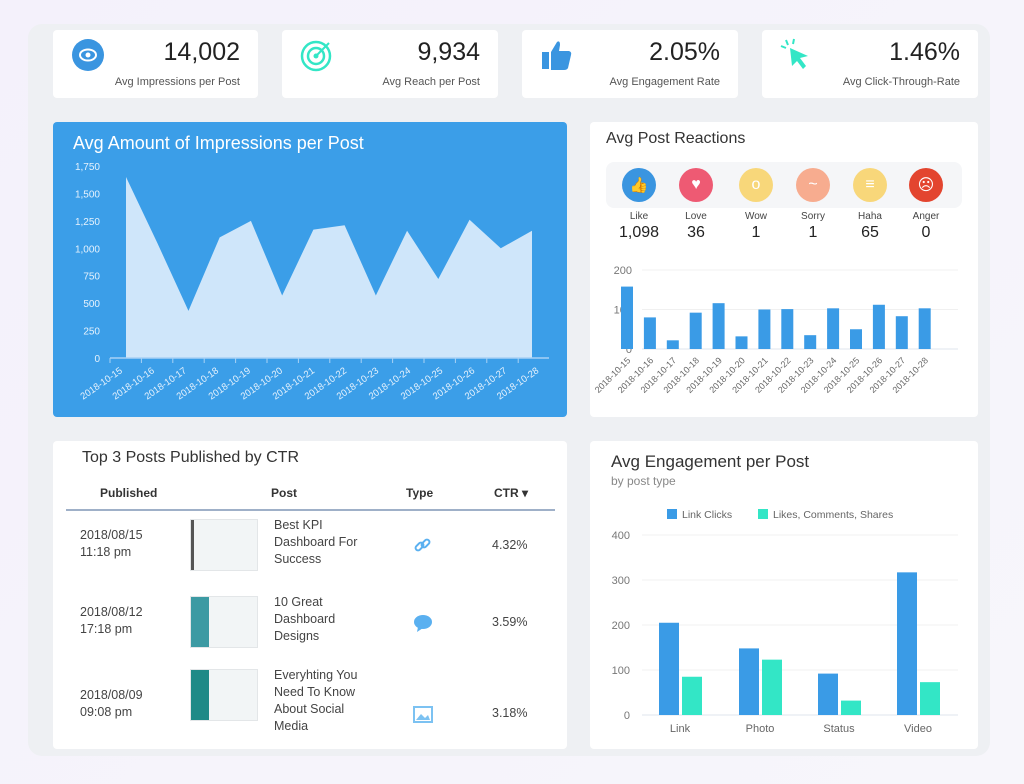  What do you see at coordinates (630, 64) in the screenshot?
I see `kpi-engagement: 2.05% Avg Engagement Rate` at bounding box center [630, 64].